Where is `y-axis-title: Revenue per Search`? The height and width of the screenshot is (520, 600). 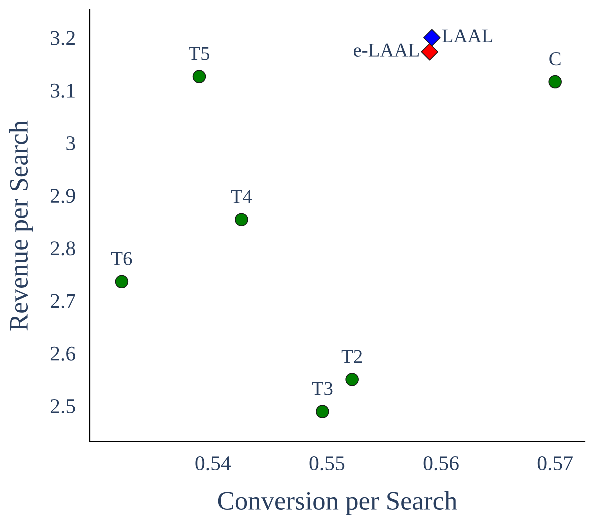
y-axis-title: Revenue per Search is located at coordinates (21, 225).